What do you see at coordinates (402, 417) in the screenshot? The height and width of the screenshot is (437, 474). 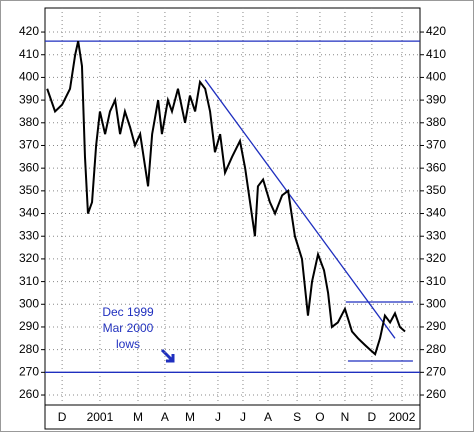 I see `x-tick-label: 2002` at bounding box center [402, 417].